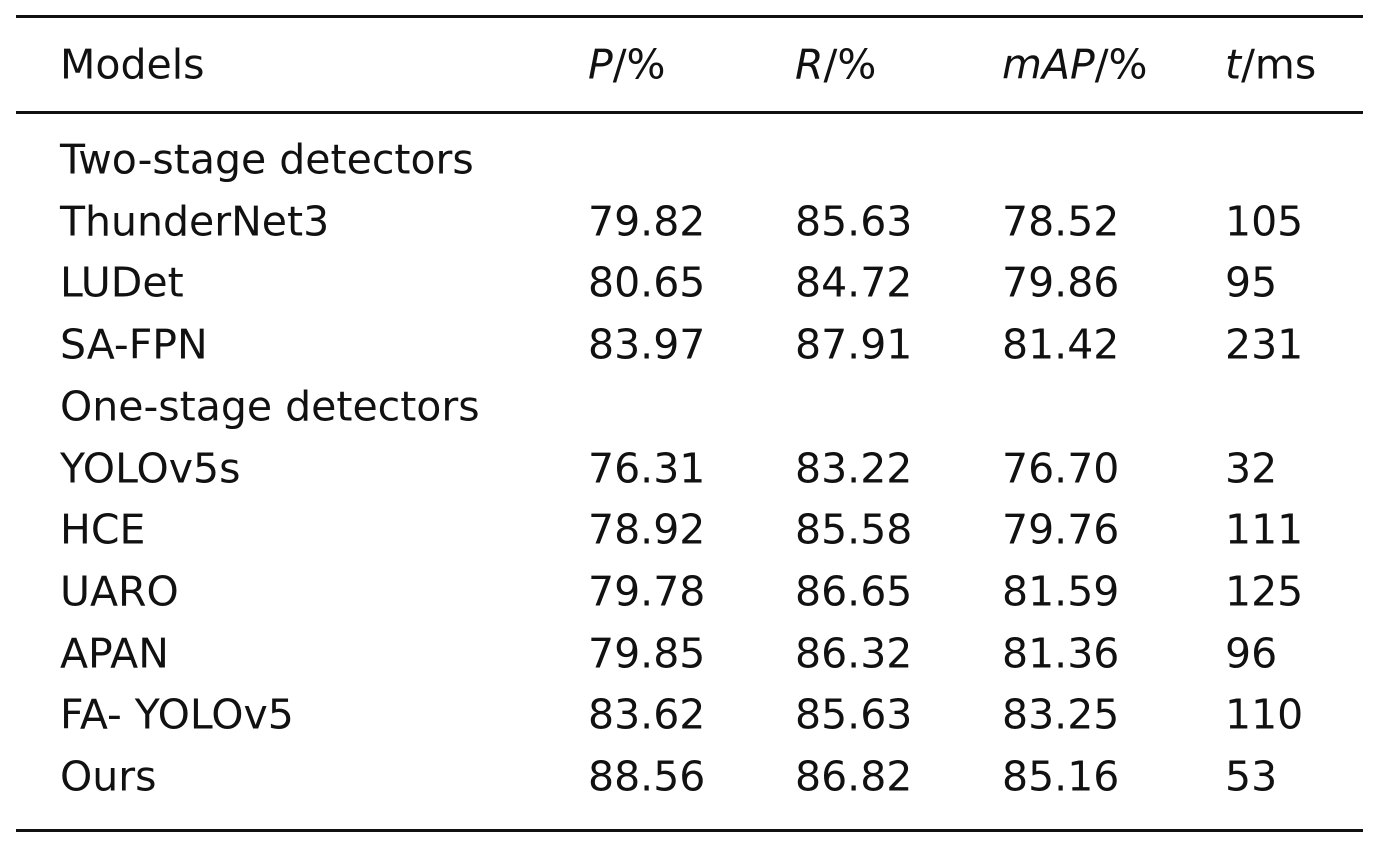 The image size is (1378, 844). Describe the element at coordinates (1061, 714) in the screenshot. I see `value-cell: 83.25` at that location.